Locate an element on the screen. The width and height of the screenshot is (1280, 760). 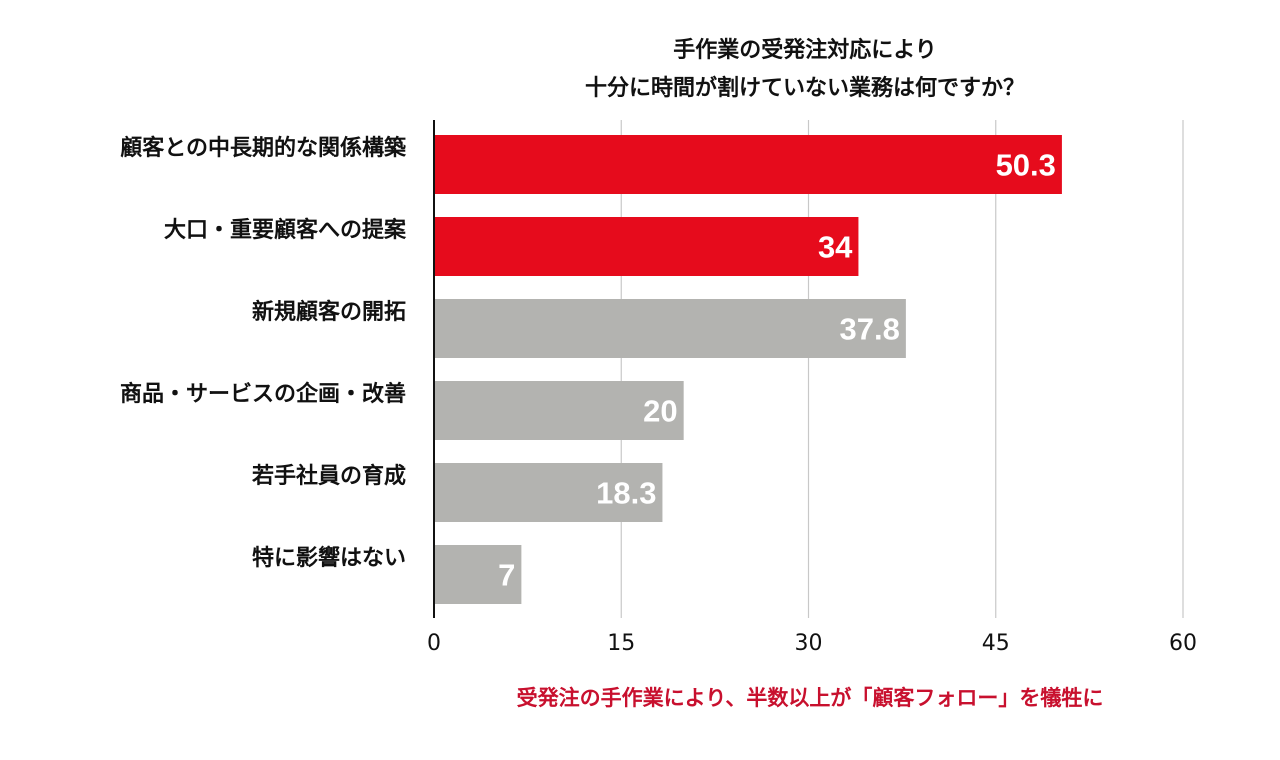
chart-title-line-1: 手作業の受発注対応により is located at coordinates (805, 50).